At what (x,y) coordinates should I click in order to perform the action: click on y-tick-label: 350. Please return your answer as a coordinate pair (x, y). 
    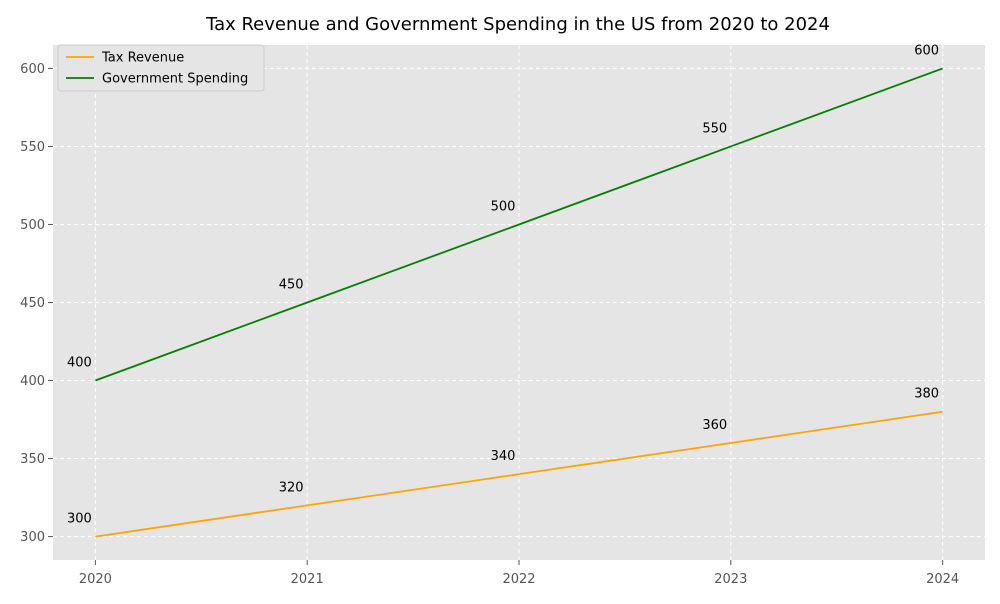
    Looking at the image, I should click on (32, 459).